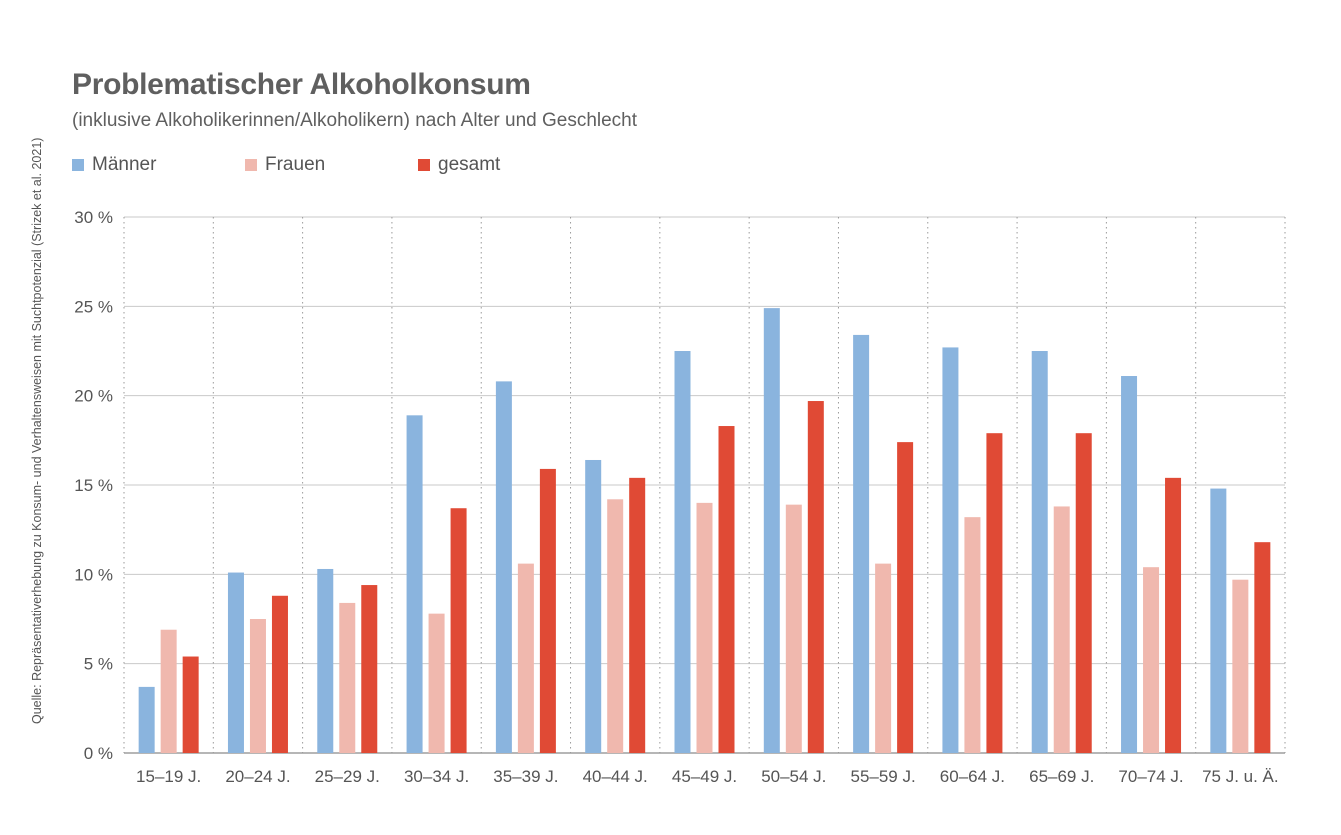 Image resolution: width=1341 pixels, height=835 pixels. What do you see at coordinates (1150, 776) in the screenshot?
I see `x-tick-label: 70–74 J.` at bounding box center [1150, 776].